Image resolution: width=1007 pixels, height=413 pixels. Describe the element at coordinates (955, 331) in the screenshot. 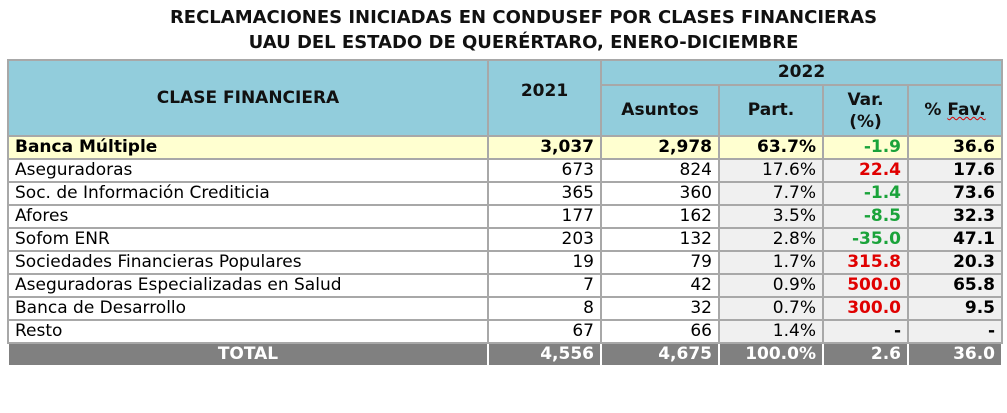

I see `cell-fav: -` at that location.